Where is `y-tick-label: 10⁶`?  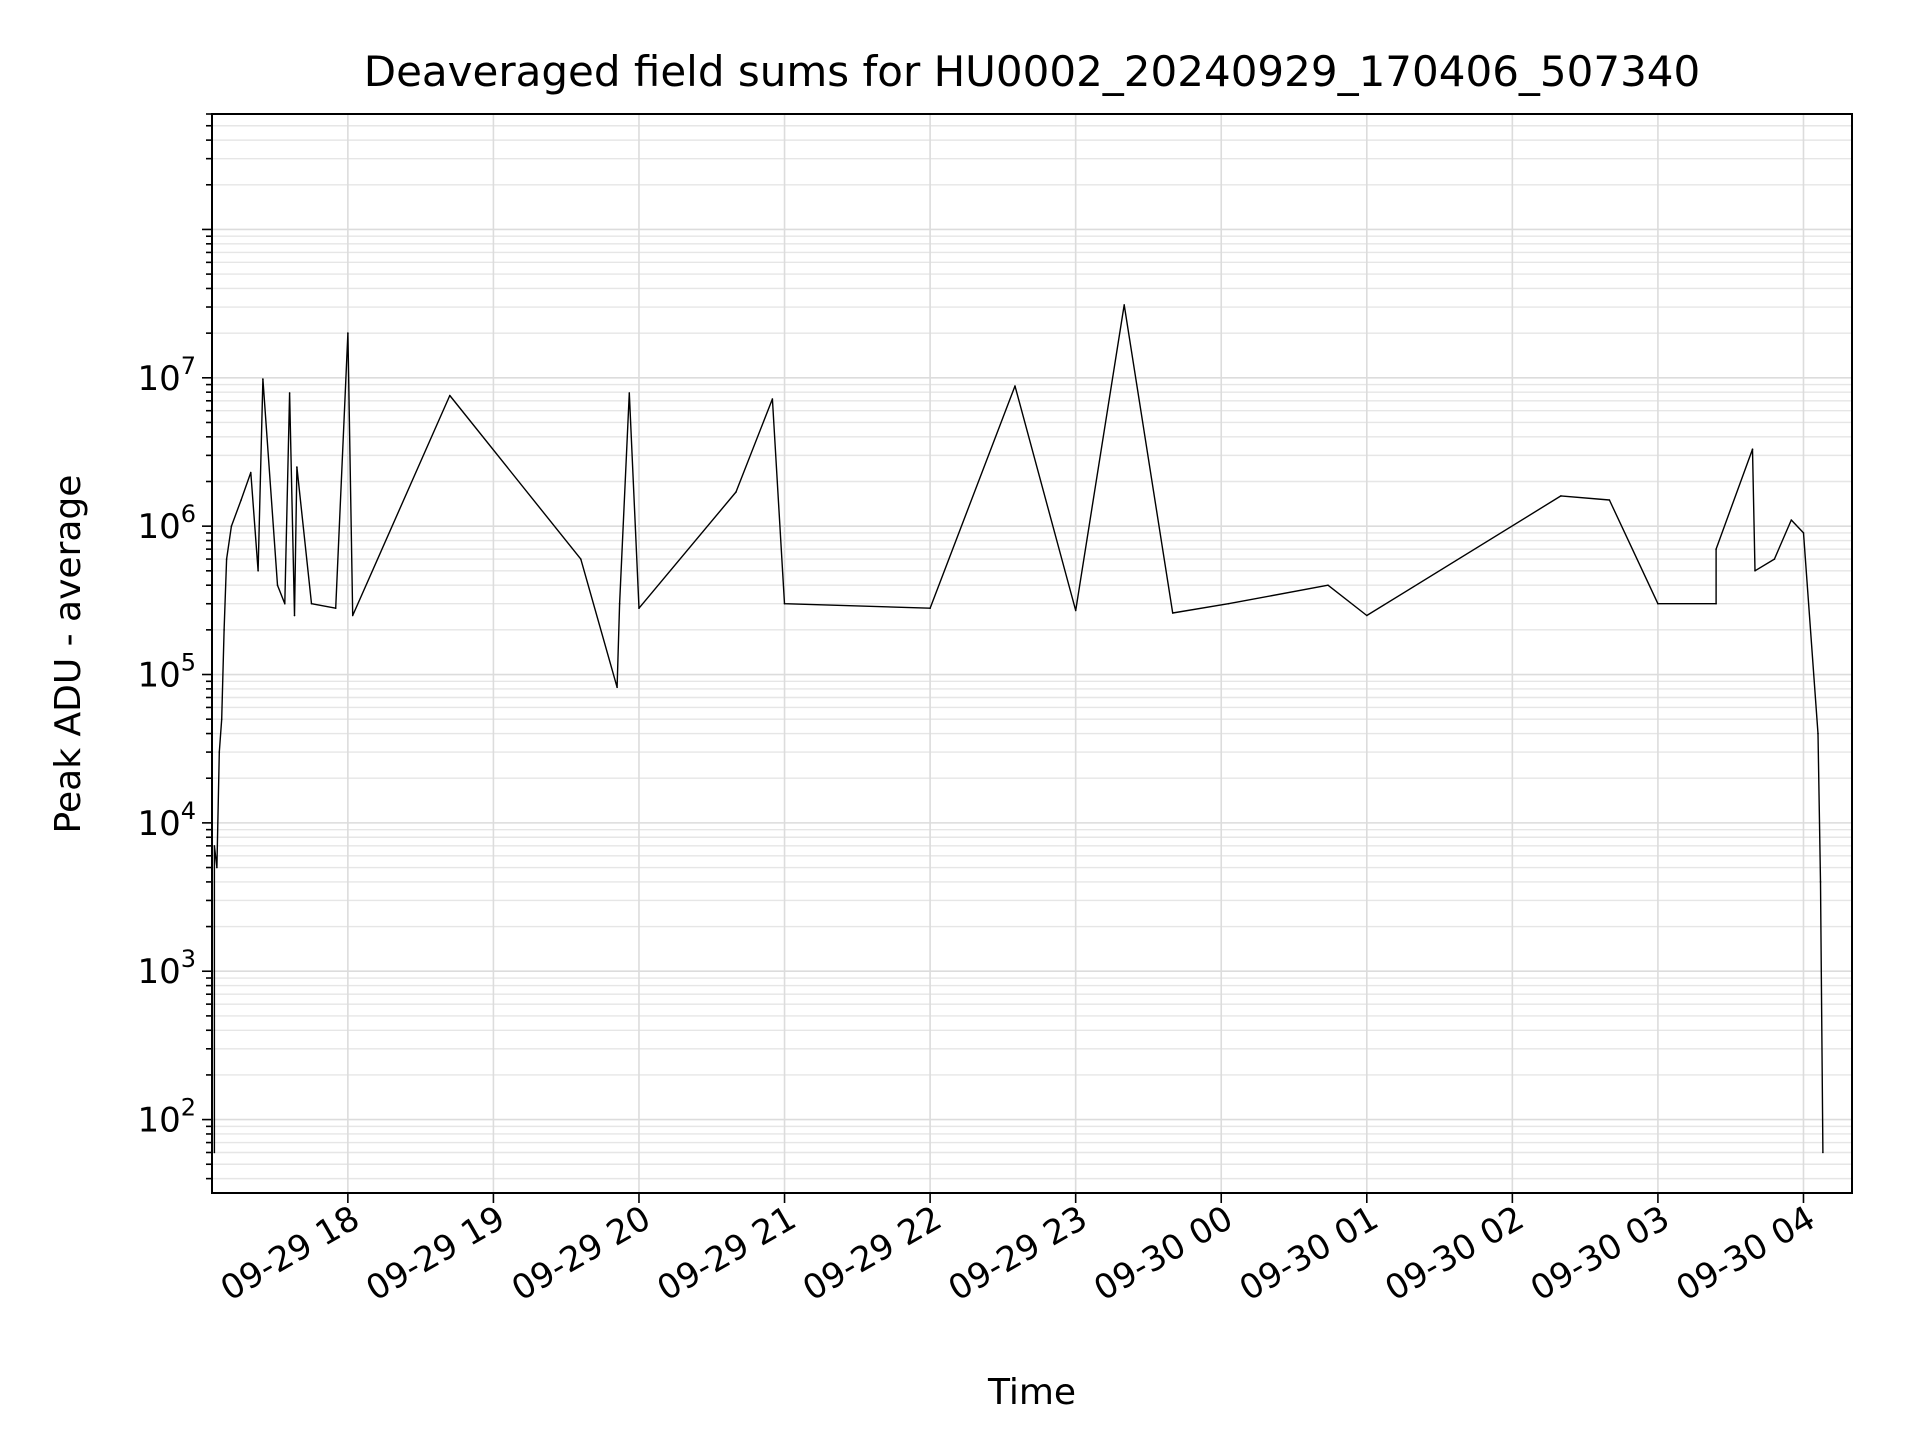
y-tick-label: 10⁶ is located at coordinates (166, 523).